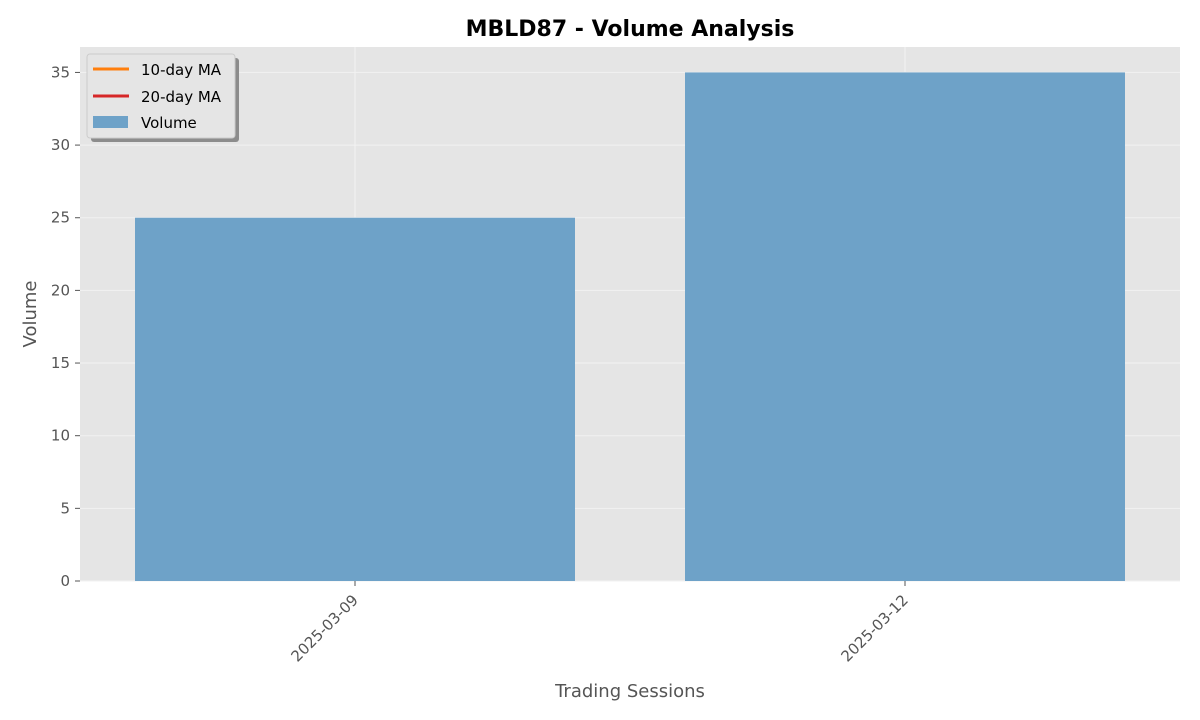 This screenshot has height=720, width=1200. I want to click on y-tick-label: 10, so click(60, 436).